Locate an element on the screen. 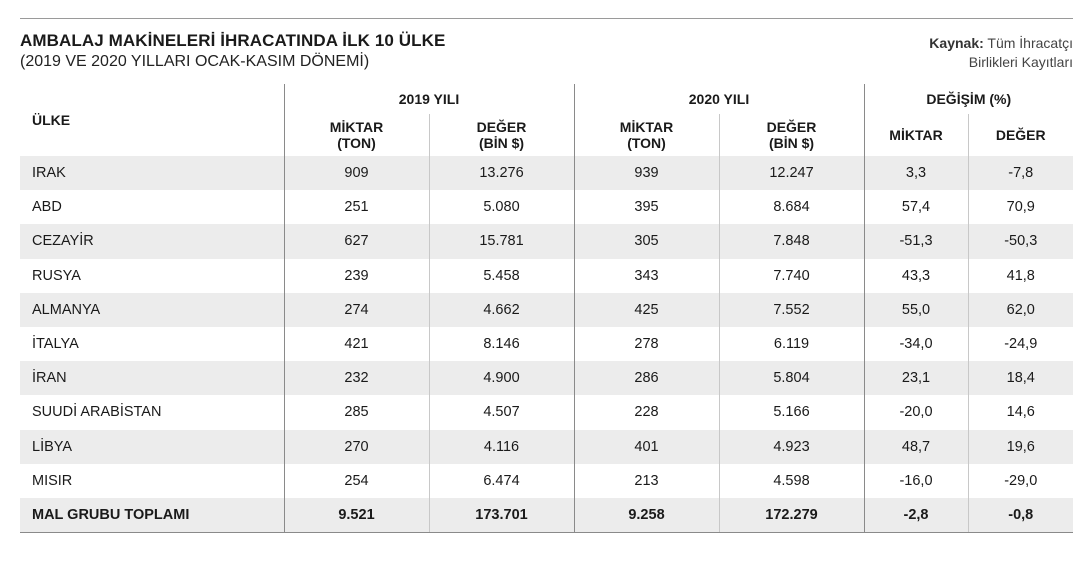 The height and width of the screenshot is (564, 1083). row-change-miktar: -16,0 is located at coordinates (915, 480).